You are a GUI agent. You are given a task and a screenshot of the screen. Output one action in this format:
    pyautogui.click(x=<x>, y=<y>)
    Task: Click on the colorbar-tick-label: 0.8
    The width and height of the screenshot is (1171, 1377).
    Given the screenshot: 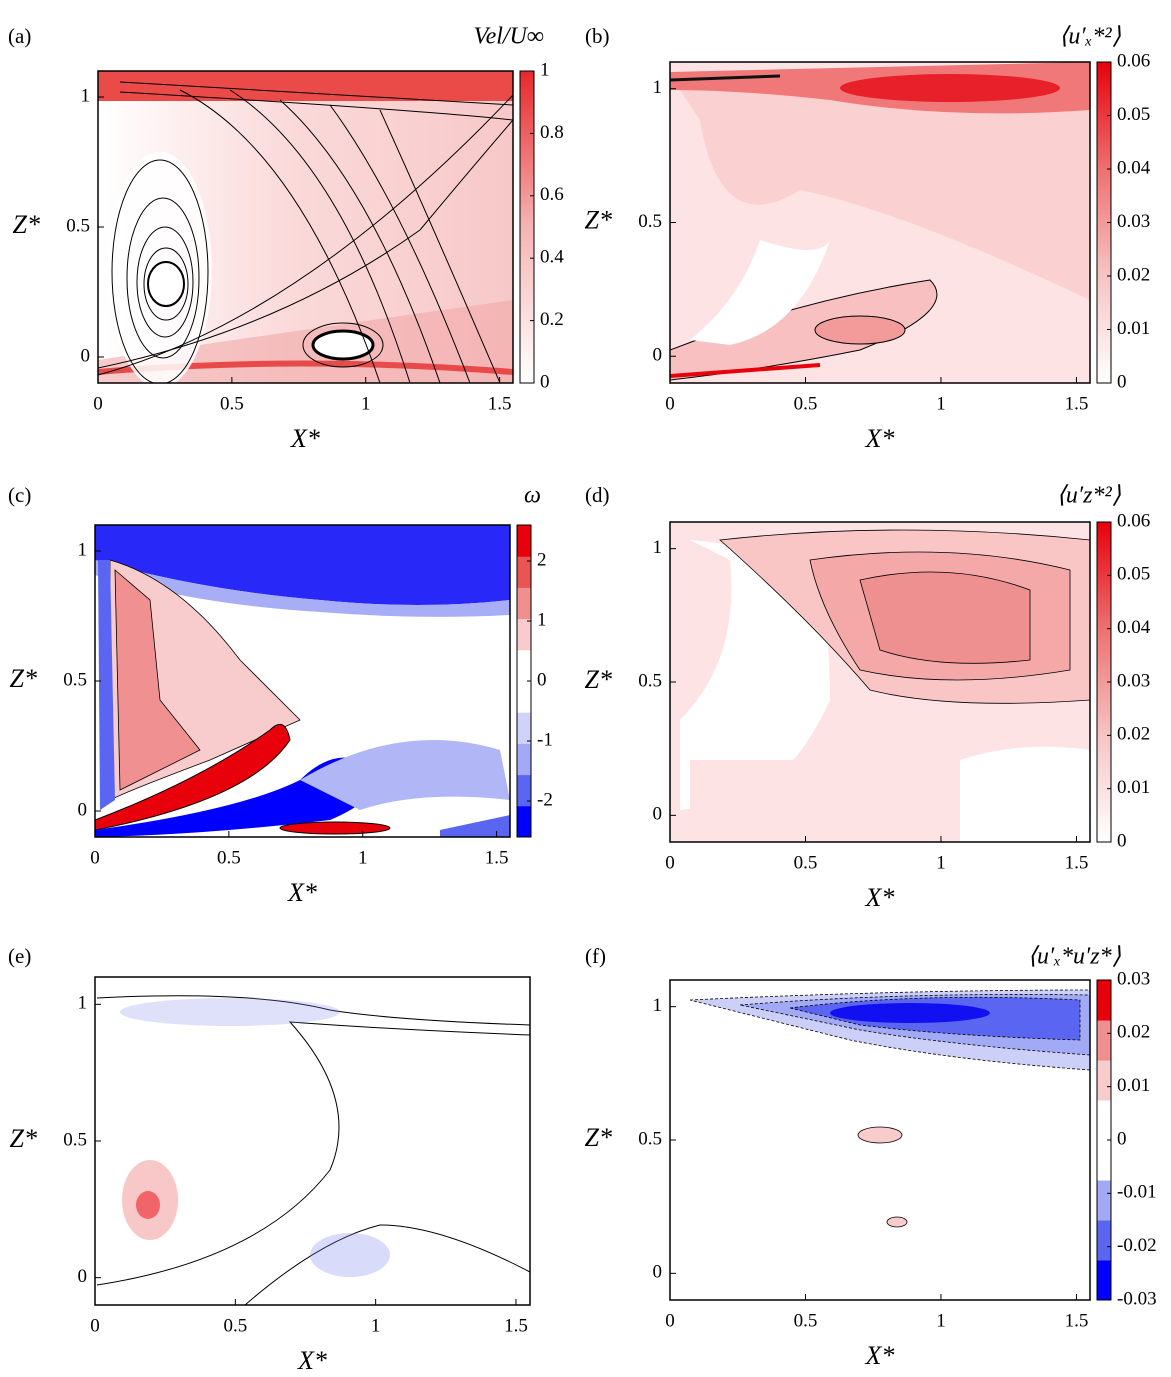 What is the action you would take?
    pyautogui.click(x=552, y=132)
    